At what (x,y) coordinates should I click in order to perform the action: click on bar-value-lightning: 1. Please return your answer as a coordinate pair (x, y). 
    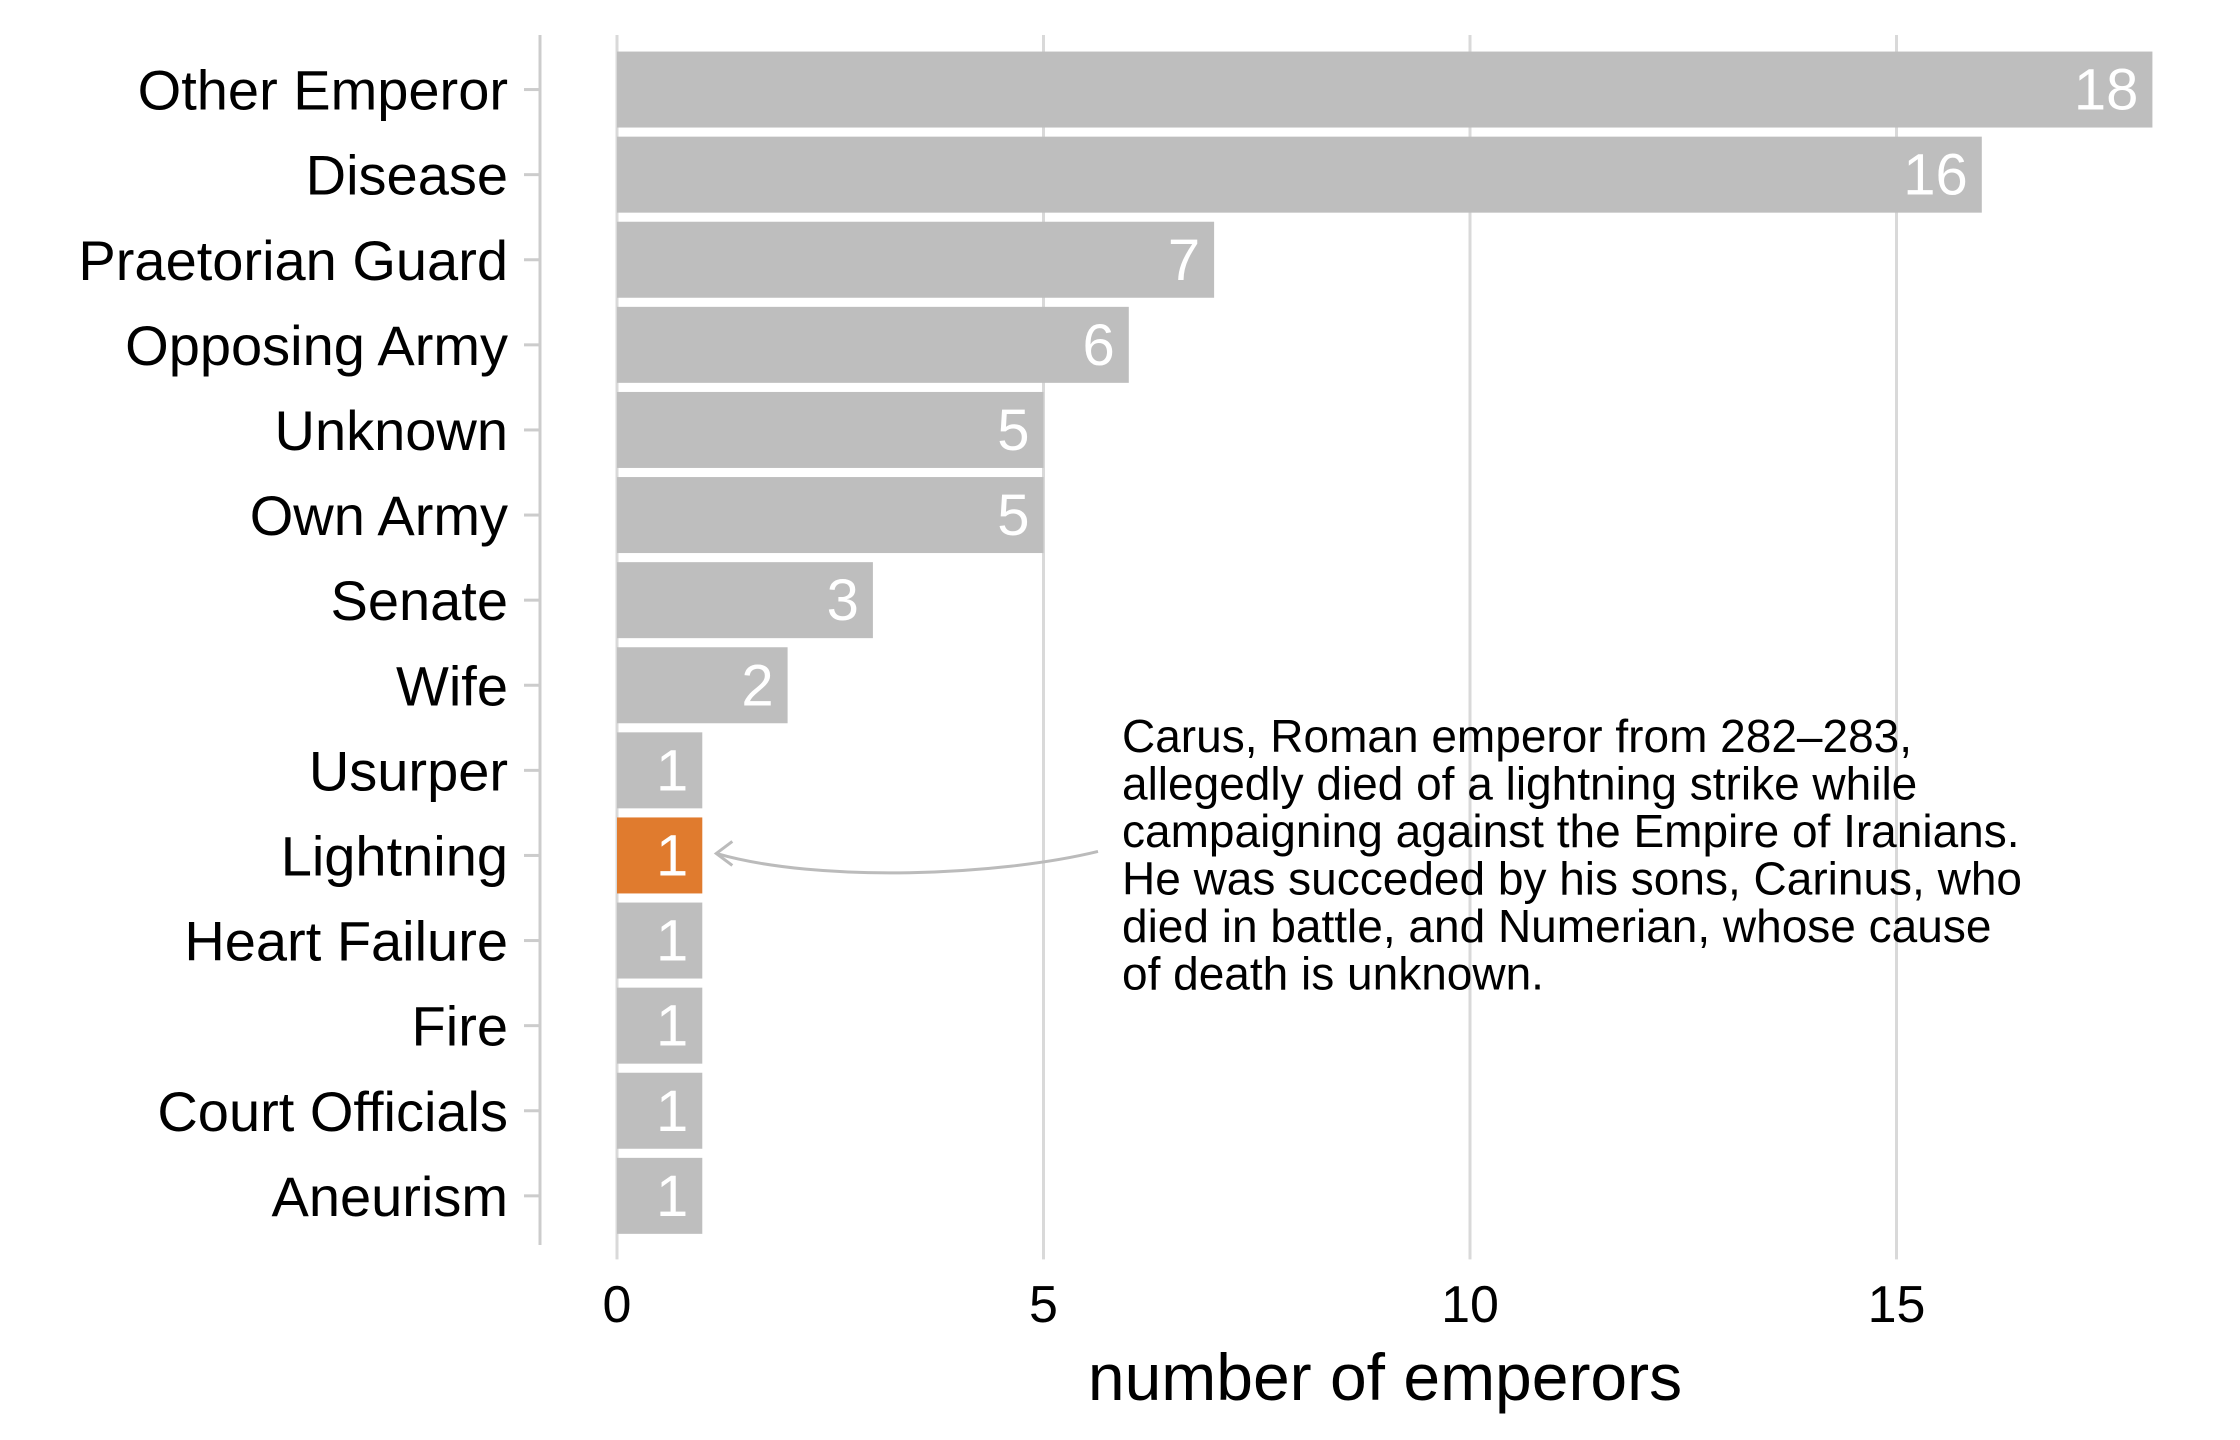
    Looking at the image, I should click on (672, 855).